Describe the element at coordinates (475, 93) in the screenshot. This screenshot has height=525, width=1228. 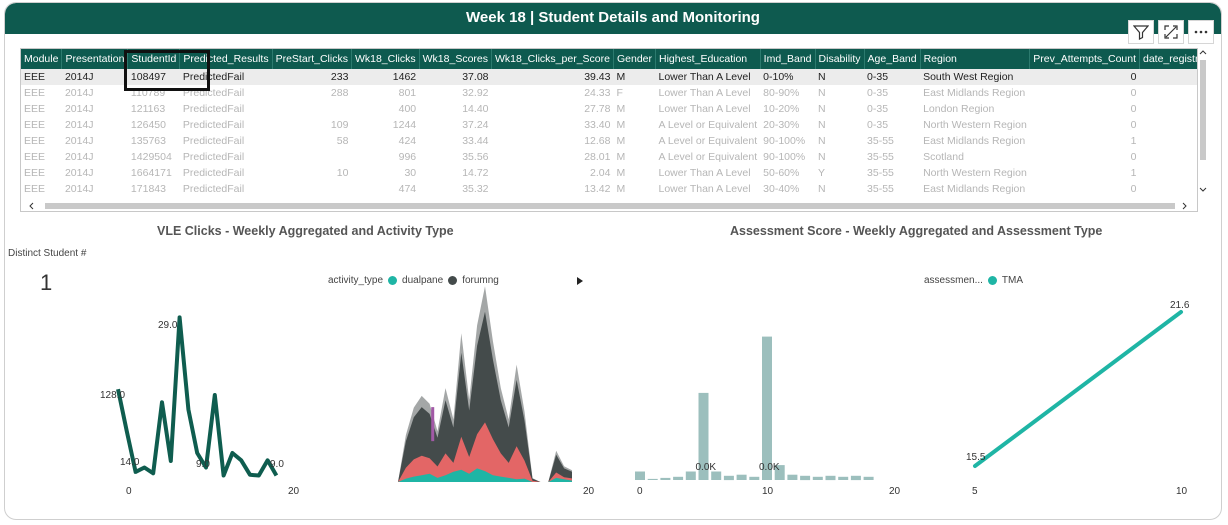
I see `table-cell: 32.92` at that location.